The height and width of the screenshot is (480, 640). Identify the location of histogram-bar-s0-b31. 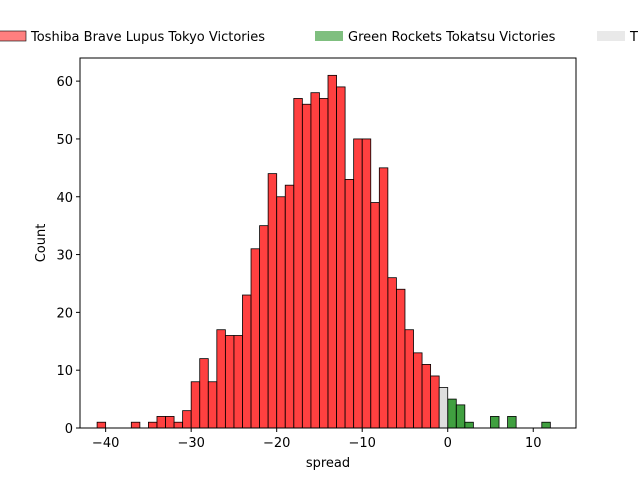
(401, 358).